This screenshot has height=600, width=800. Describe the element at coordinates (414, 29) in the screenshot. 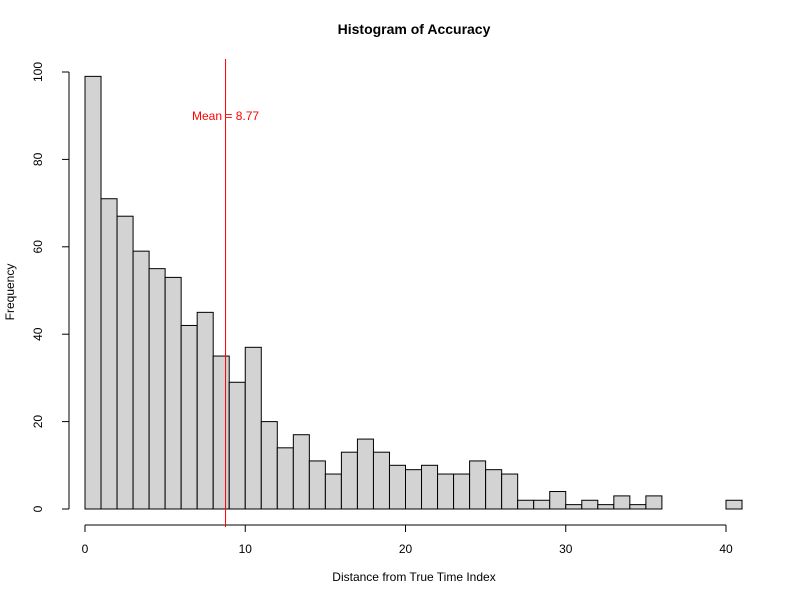

I see `chart-title: Histogram of Accuracy` at that location.